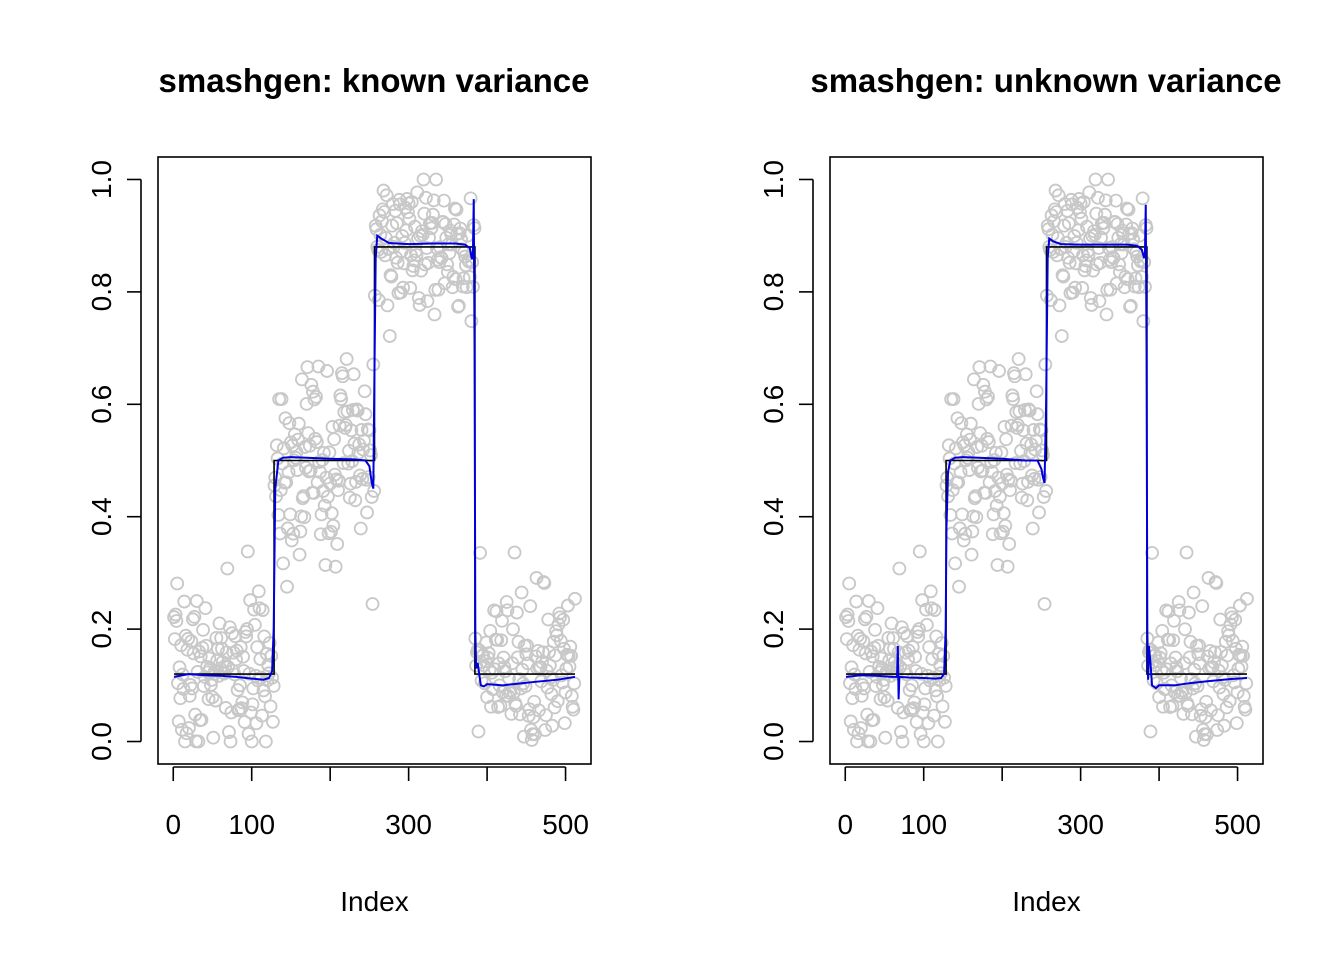 This screenshot has height=960, width=1344. What do you see at coordinates (374, 80) in the screenshot?
I see `chart-title: smashgen: known variance` at bounding box center [374, 80].